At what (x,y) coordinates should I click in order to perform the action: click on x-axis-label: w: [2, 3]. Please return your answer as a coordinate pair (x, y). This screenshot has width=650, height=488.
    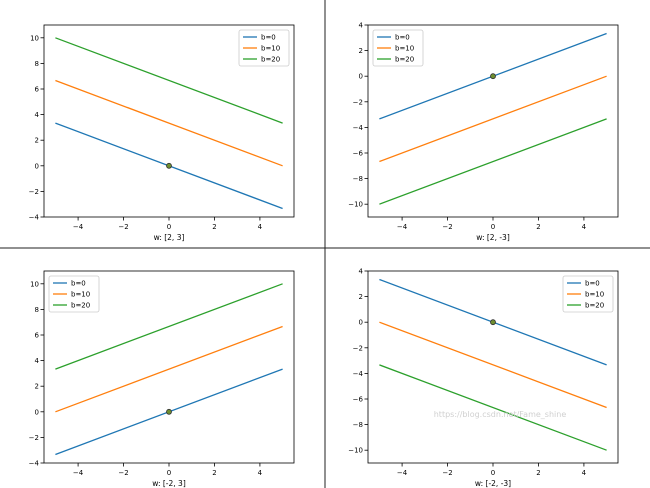
    Looking at the image, I should click on (169, 237).